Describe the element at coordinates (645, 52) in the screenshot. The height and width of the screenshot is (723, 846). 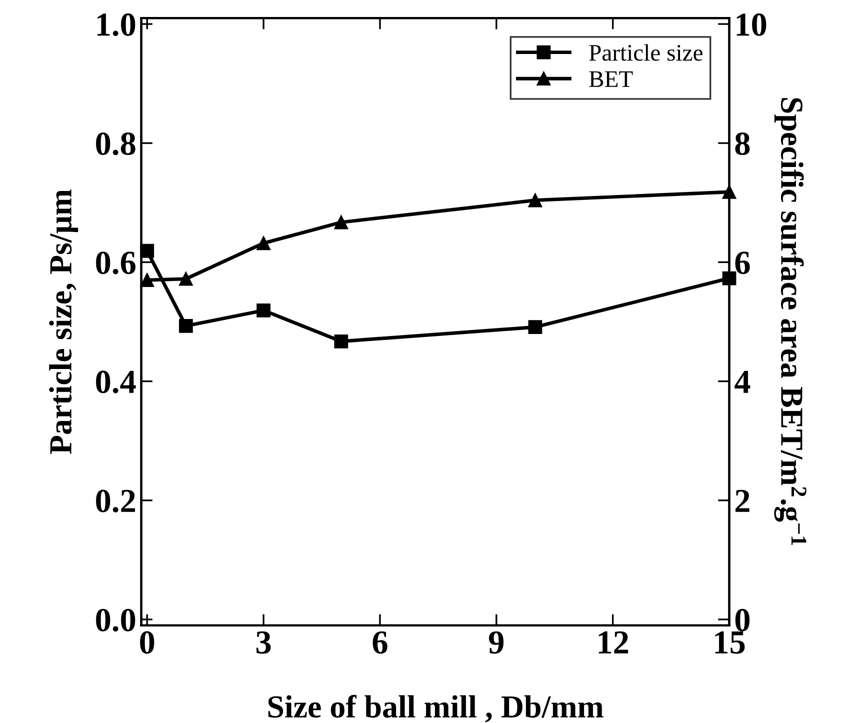
I see `legend-label: Particle size` at that location.